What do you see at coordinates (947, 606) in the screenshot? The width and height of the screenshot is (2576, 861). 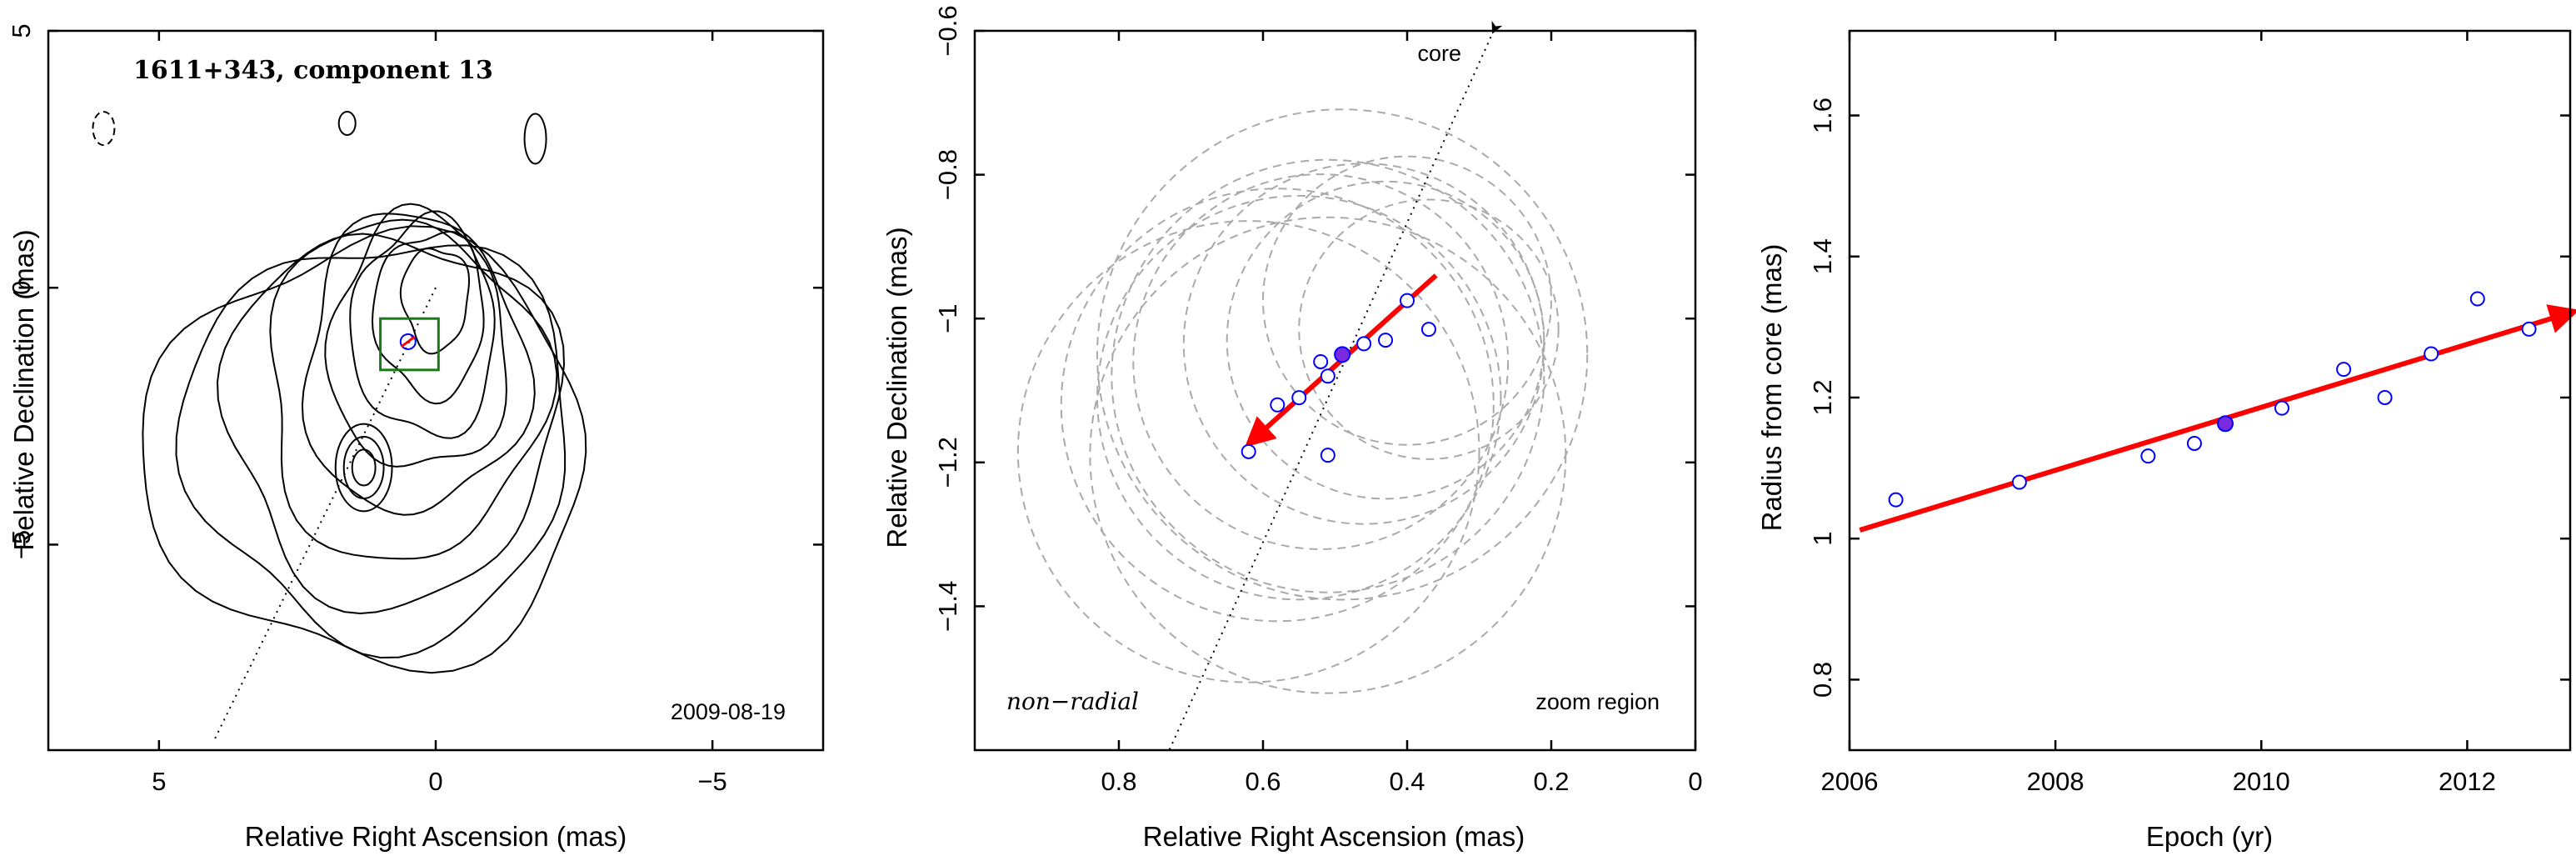 I see `y-tick-label: −1.4` at bounding box center [947, 606].